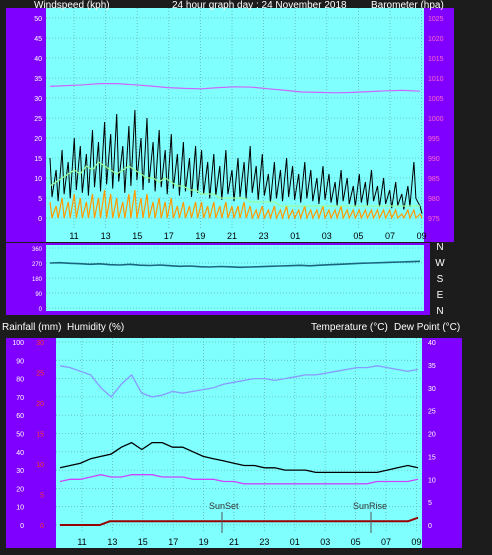 The height and width of the screenshot is (555, 492). Describe the element at coordinates (422, 236) in the screenshot. I see `wind-x-tick: 09` at that location.